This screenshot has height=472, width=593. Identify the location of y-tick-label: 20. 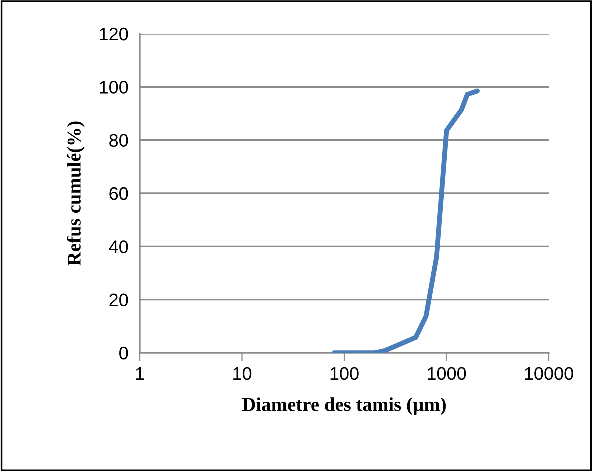
(119, 300).